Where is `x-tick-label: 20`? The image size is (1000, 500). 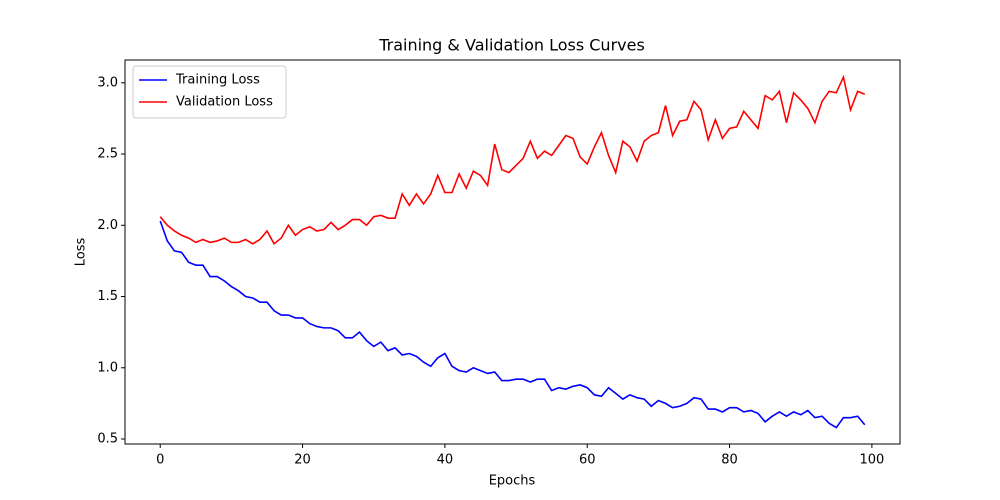
x-tick-label: 20 is located at coordinates (302, 460).